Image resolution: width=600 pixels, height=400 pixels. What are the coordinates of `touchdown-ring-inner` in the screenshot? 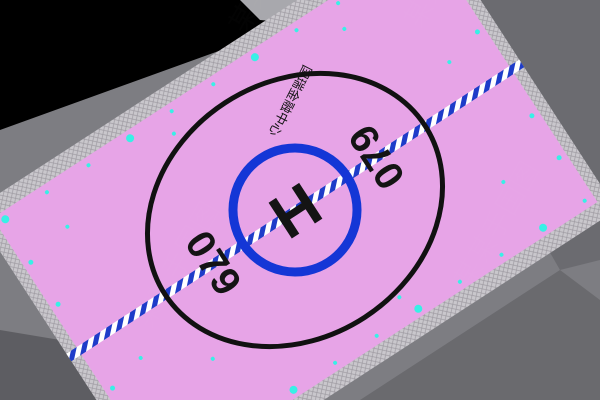 It's located at (295, 210).